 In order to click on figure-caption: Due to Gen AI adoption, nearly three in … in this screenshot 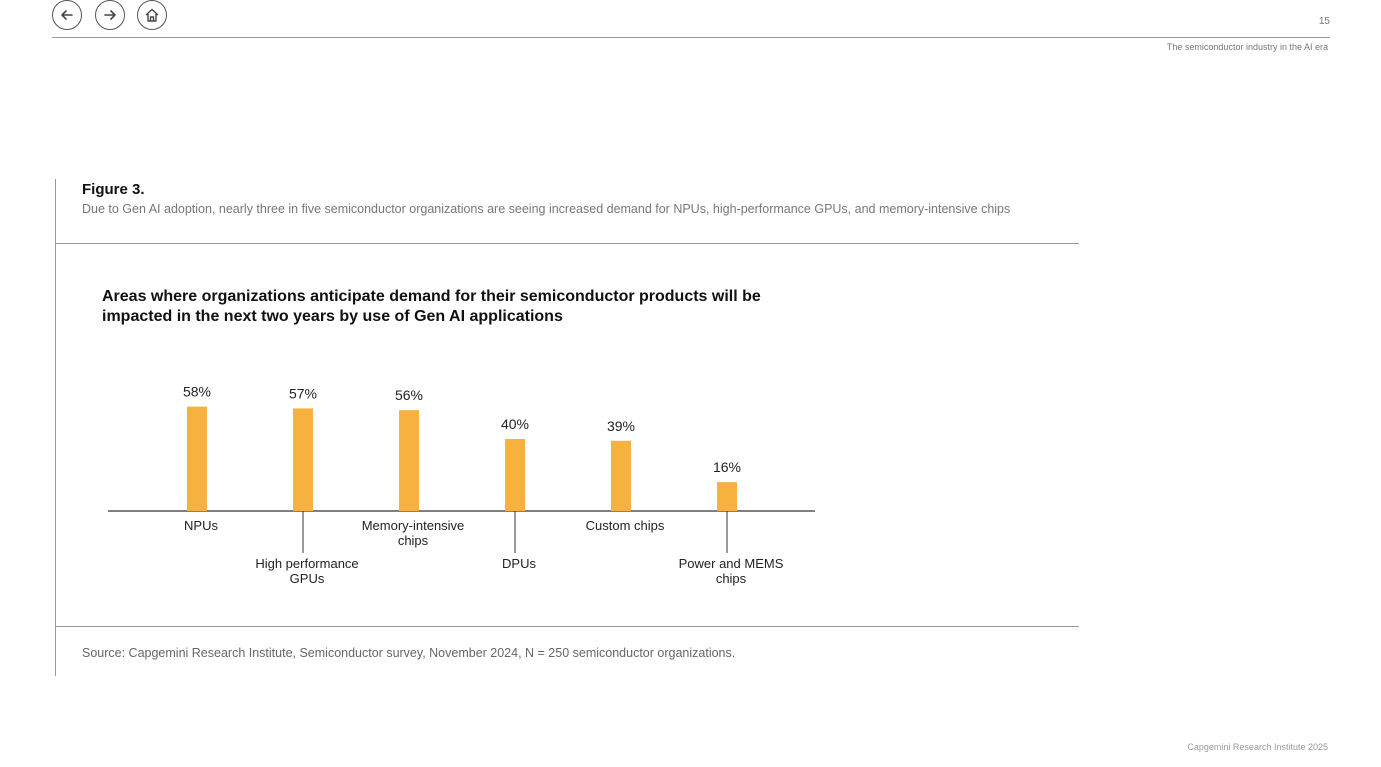, I will do `click(546, 209)`.